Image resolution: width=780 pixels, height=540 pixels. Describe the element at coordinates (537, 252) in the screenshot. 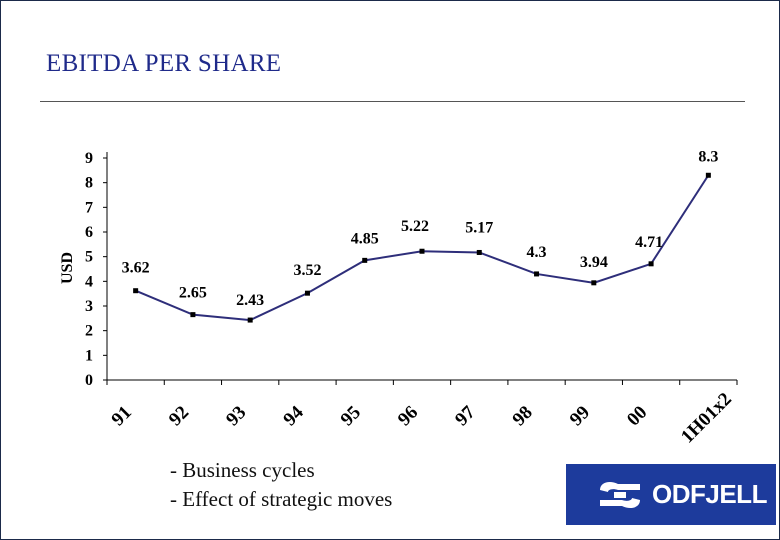

I see `data-label: 4.3` at that location.